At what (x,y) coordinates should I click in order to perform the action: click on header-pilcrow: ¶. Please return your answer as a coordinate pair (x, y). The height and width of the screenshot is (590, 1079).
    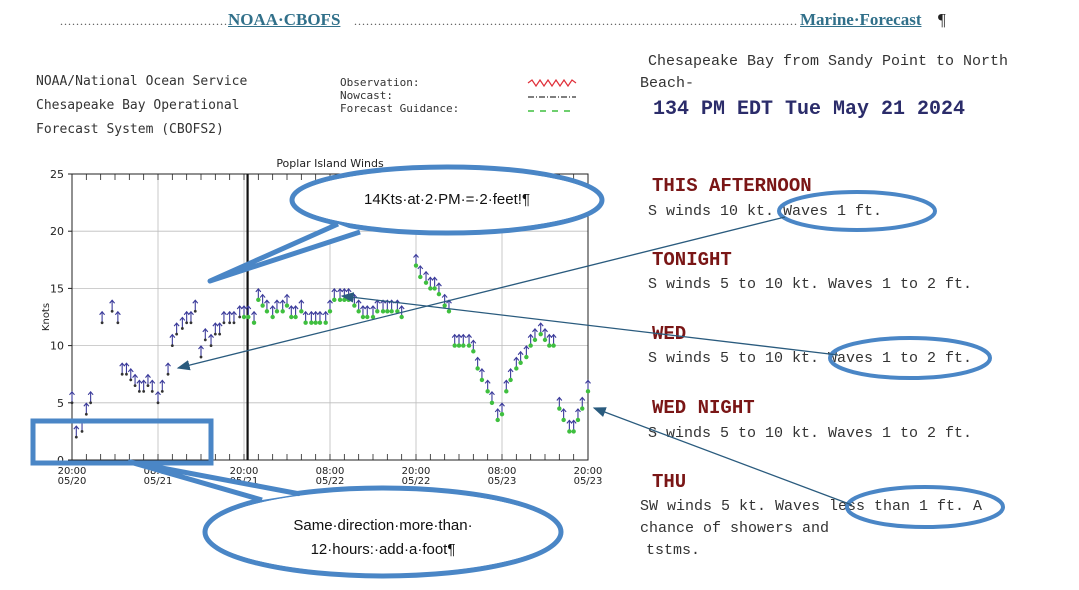
    Looking at the image, I should click on (942, 19).